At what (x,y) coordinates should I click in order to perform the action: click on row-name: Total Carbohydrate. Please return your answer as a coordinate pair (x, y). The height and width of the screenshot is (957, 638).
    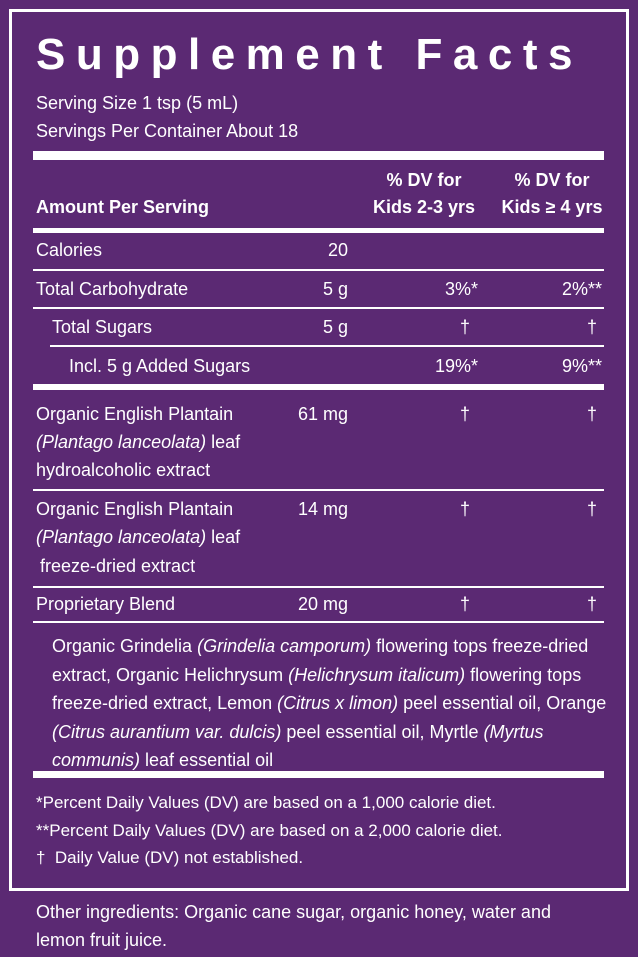
    Looking at the image, I should click on (112, 289).